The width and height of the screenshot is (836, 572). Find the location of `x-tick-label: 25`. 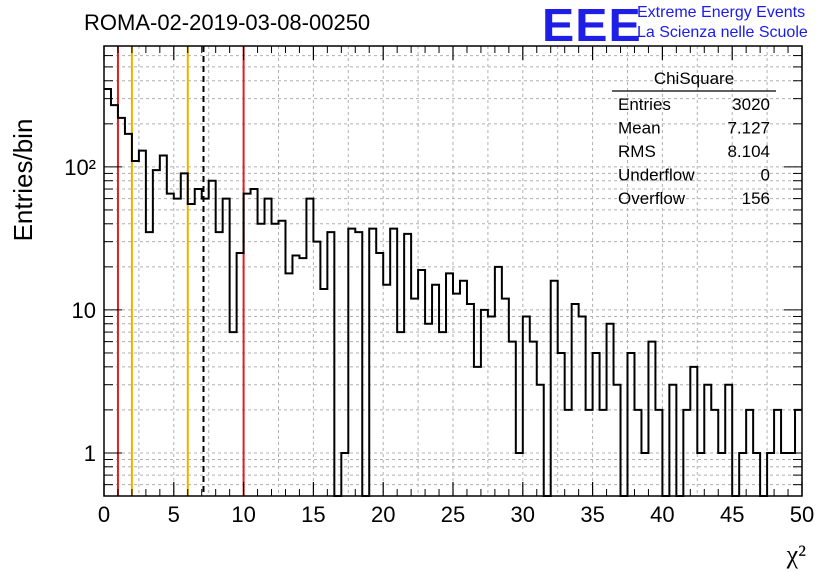

x-tick-label: 25 is located at coordinates (453, 514).